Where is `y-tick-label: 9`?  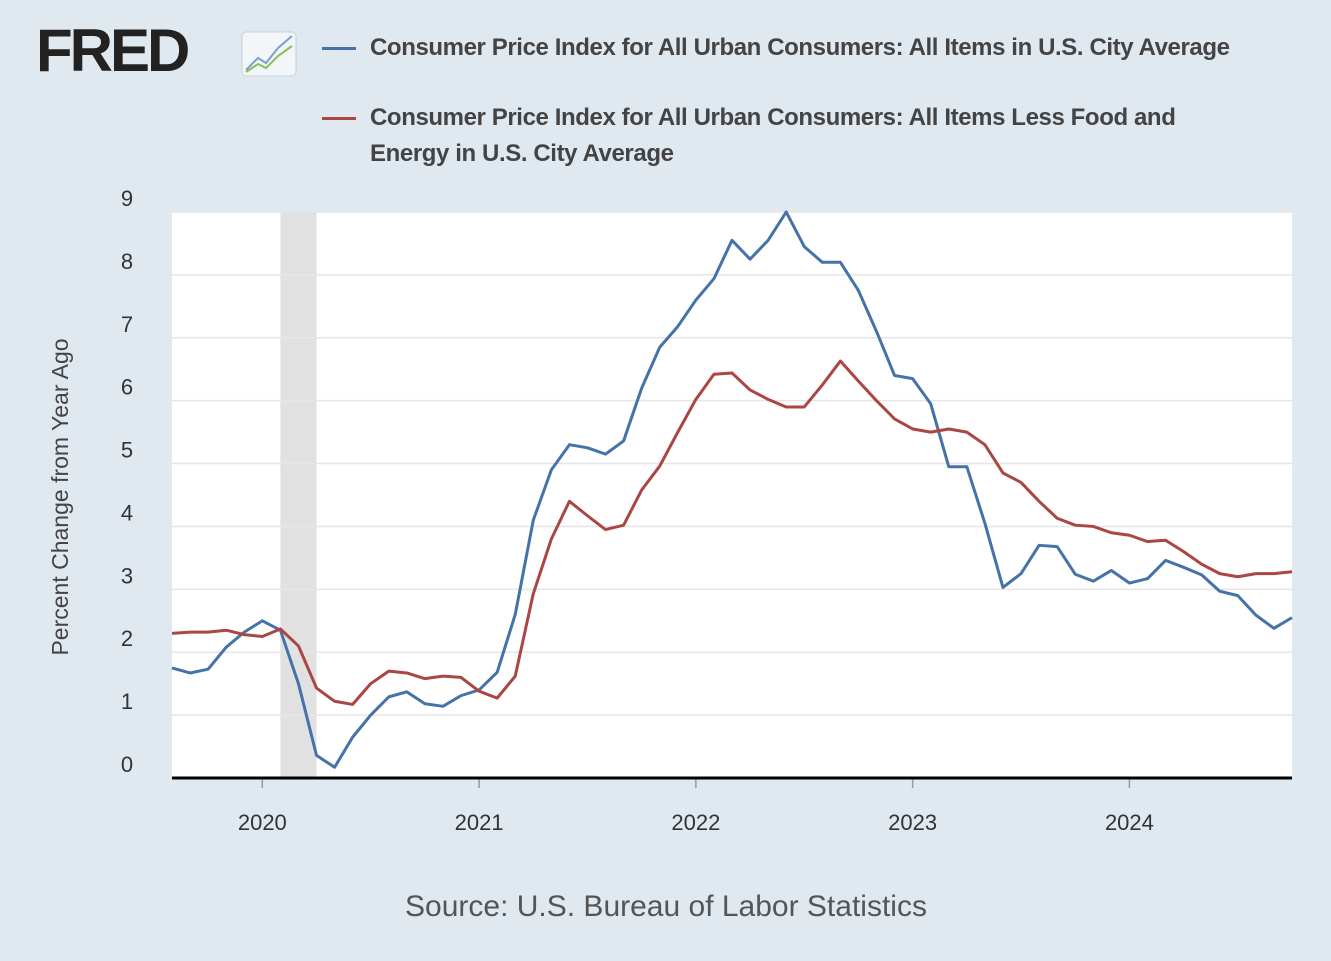
y-tick-label: 9 is located at coordinates (127, 198).